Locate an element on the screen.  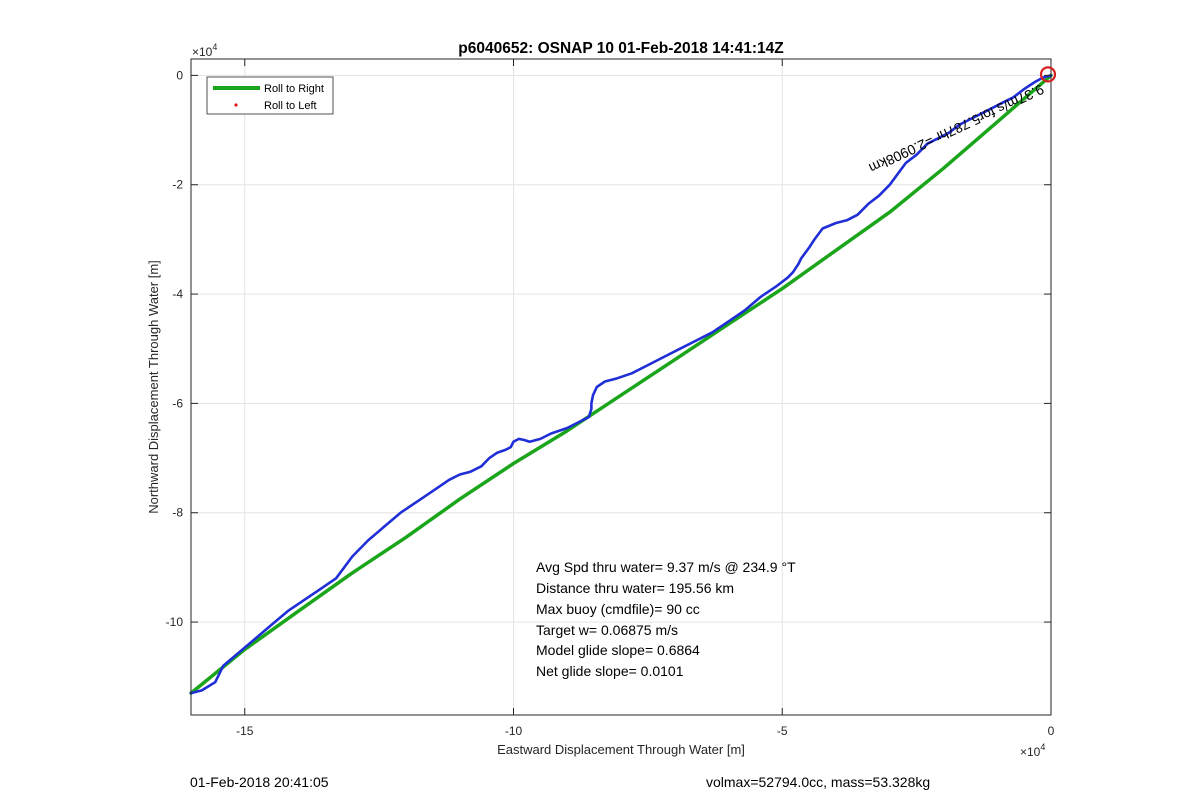
legend-label-roll-right: Roll to Right is located at coordinates (294, 89).